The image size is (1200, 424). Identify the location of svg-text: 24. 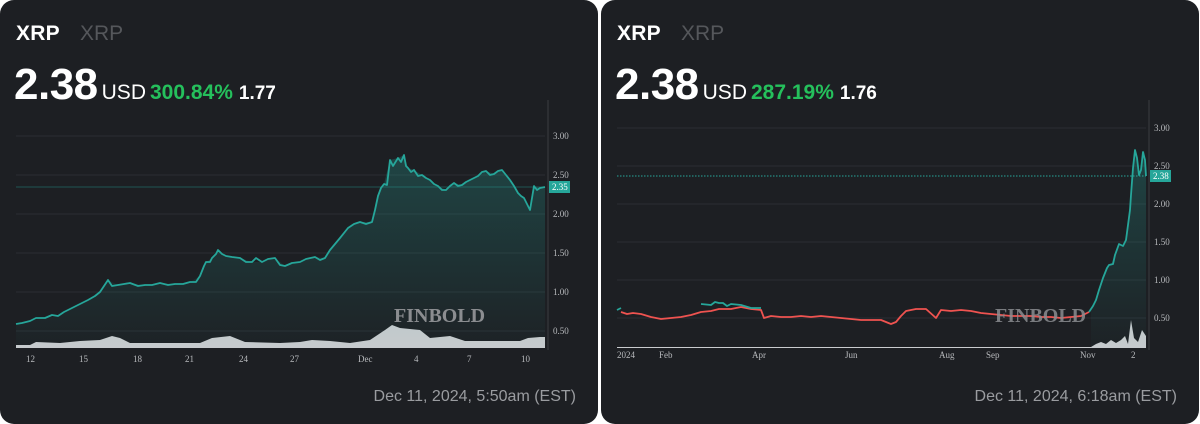
(244, 359).